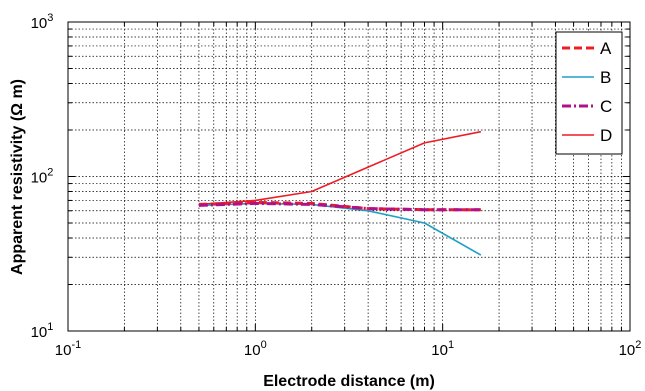  What do you see at coordinates (42, 22) in the screenshot?
I see `y-tick-label: 10³` at bounding box center [42, 22].